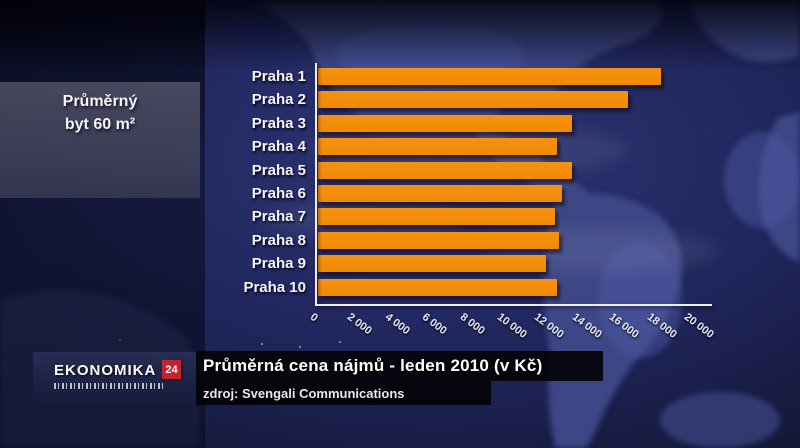  What do you see at coordinates (100, 101) in the screenshot?
I see `info-panel-line1: Průměrný` at bounding box center [100, 101].